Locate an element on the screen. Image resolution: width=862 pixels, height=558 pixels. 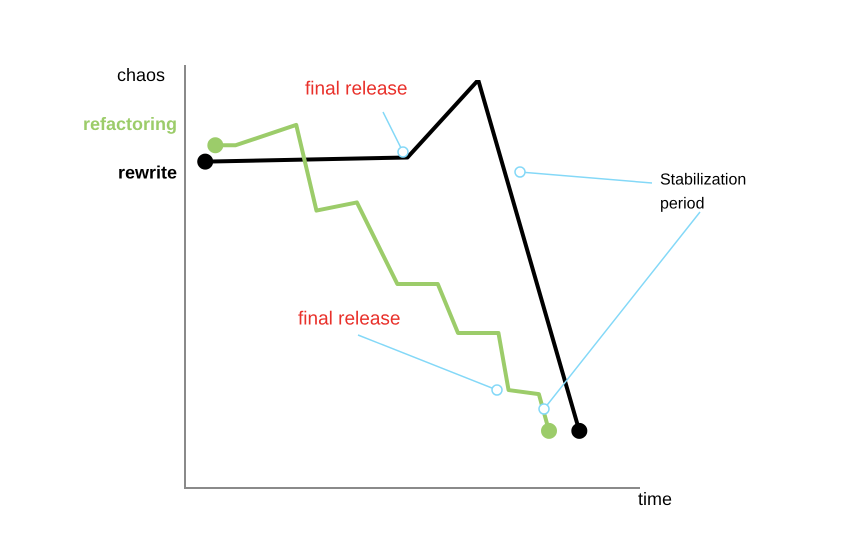
x-axis-title: time is located at coordinates (655, 498).